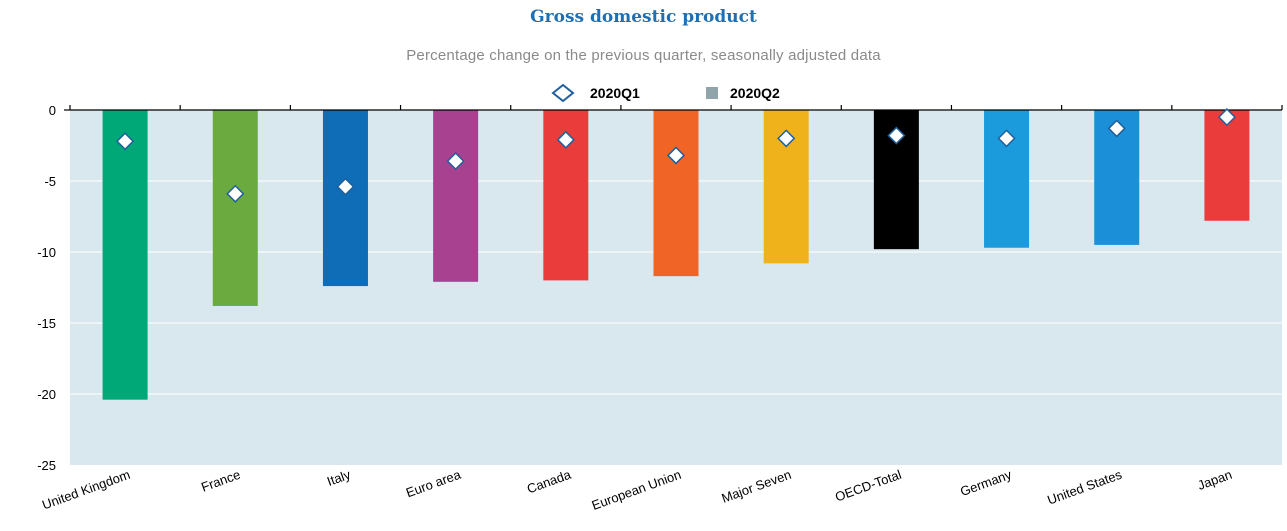 The height and width of the screenshot is (531, 1287). What do you see at coordinates (786, 138) in the screenshot?
I see `marker-q1-major-seven` at bounding box center [786, 138].